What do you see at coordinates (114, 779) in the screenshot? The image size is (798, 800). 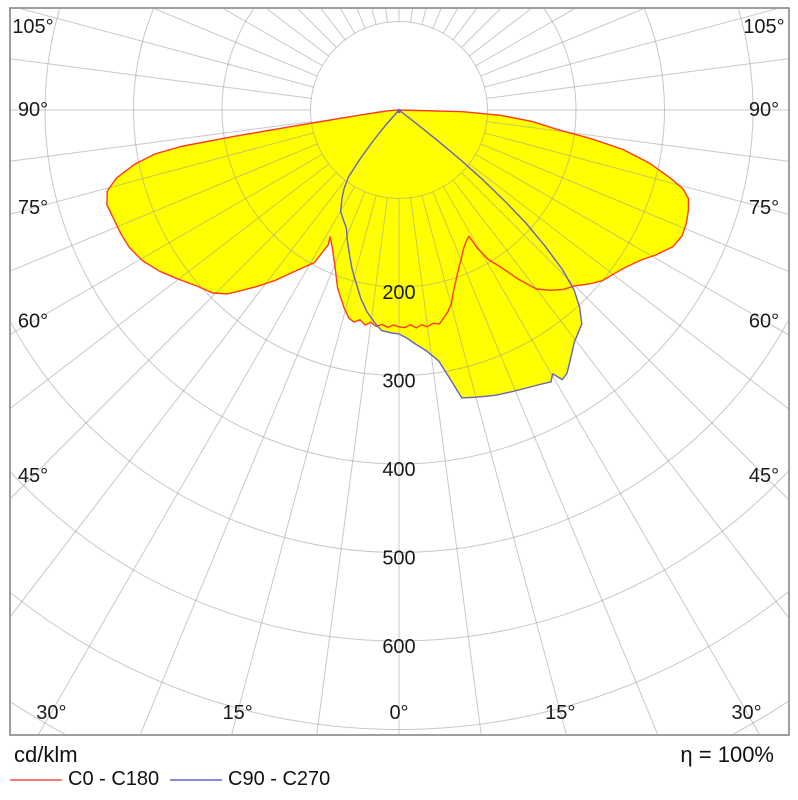 I see `legend-label-c0-c180: C0 - C180` at bounding box center [114, 779].